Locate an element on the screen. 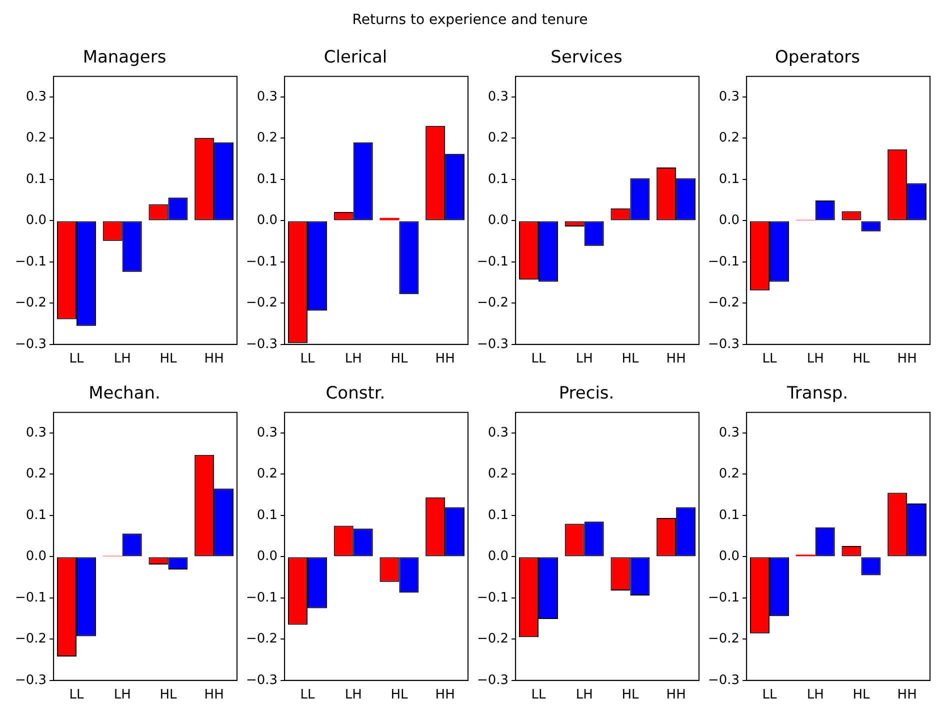 This screenshot has width=940, height=713. chart-title: Mechan. is located at coordinates (124, 394).